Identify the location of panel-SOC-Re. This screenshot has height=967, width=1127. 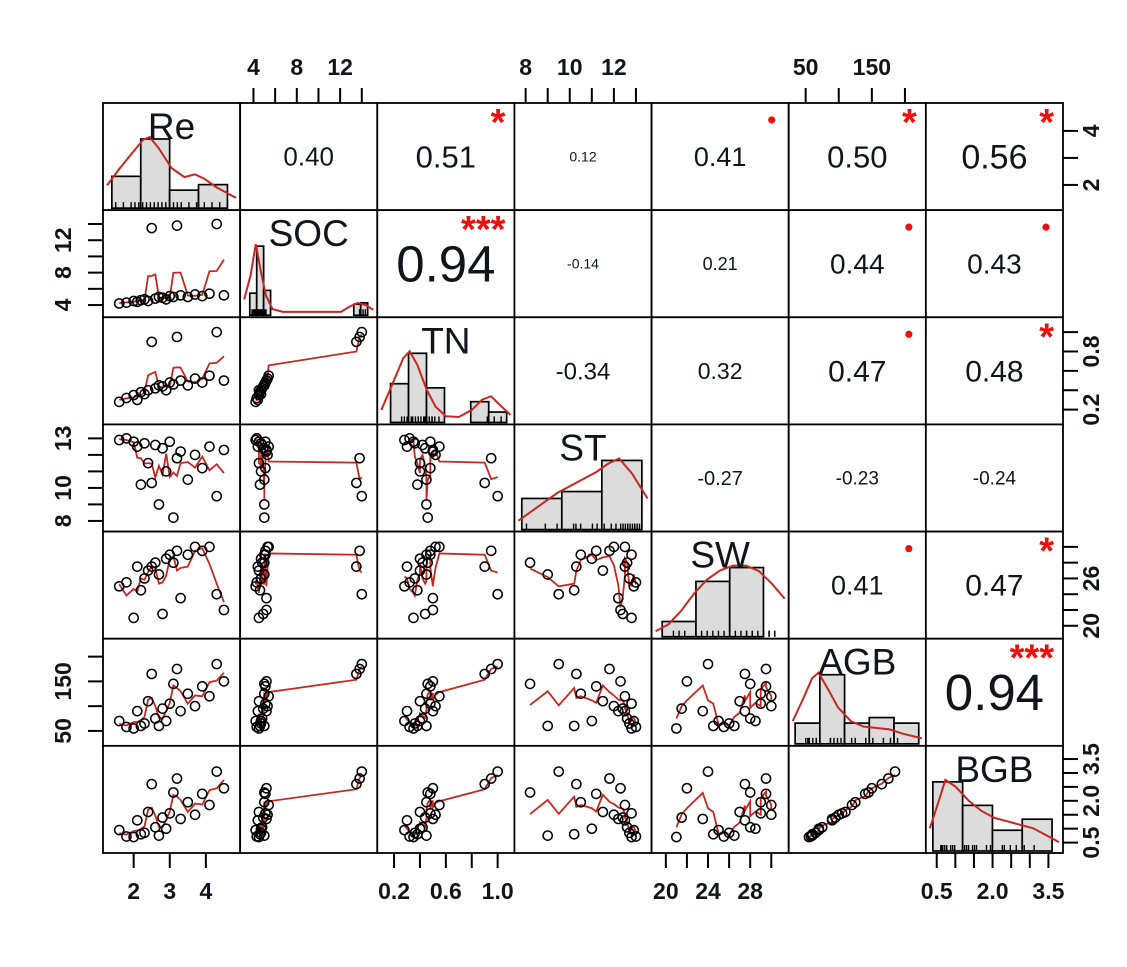
(172, 264).